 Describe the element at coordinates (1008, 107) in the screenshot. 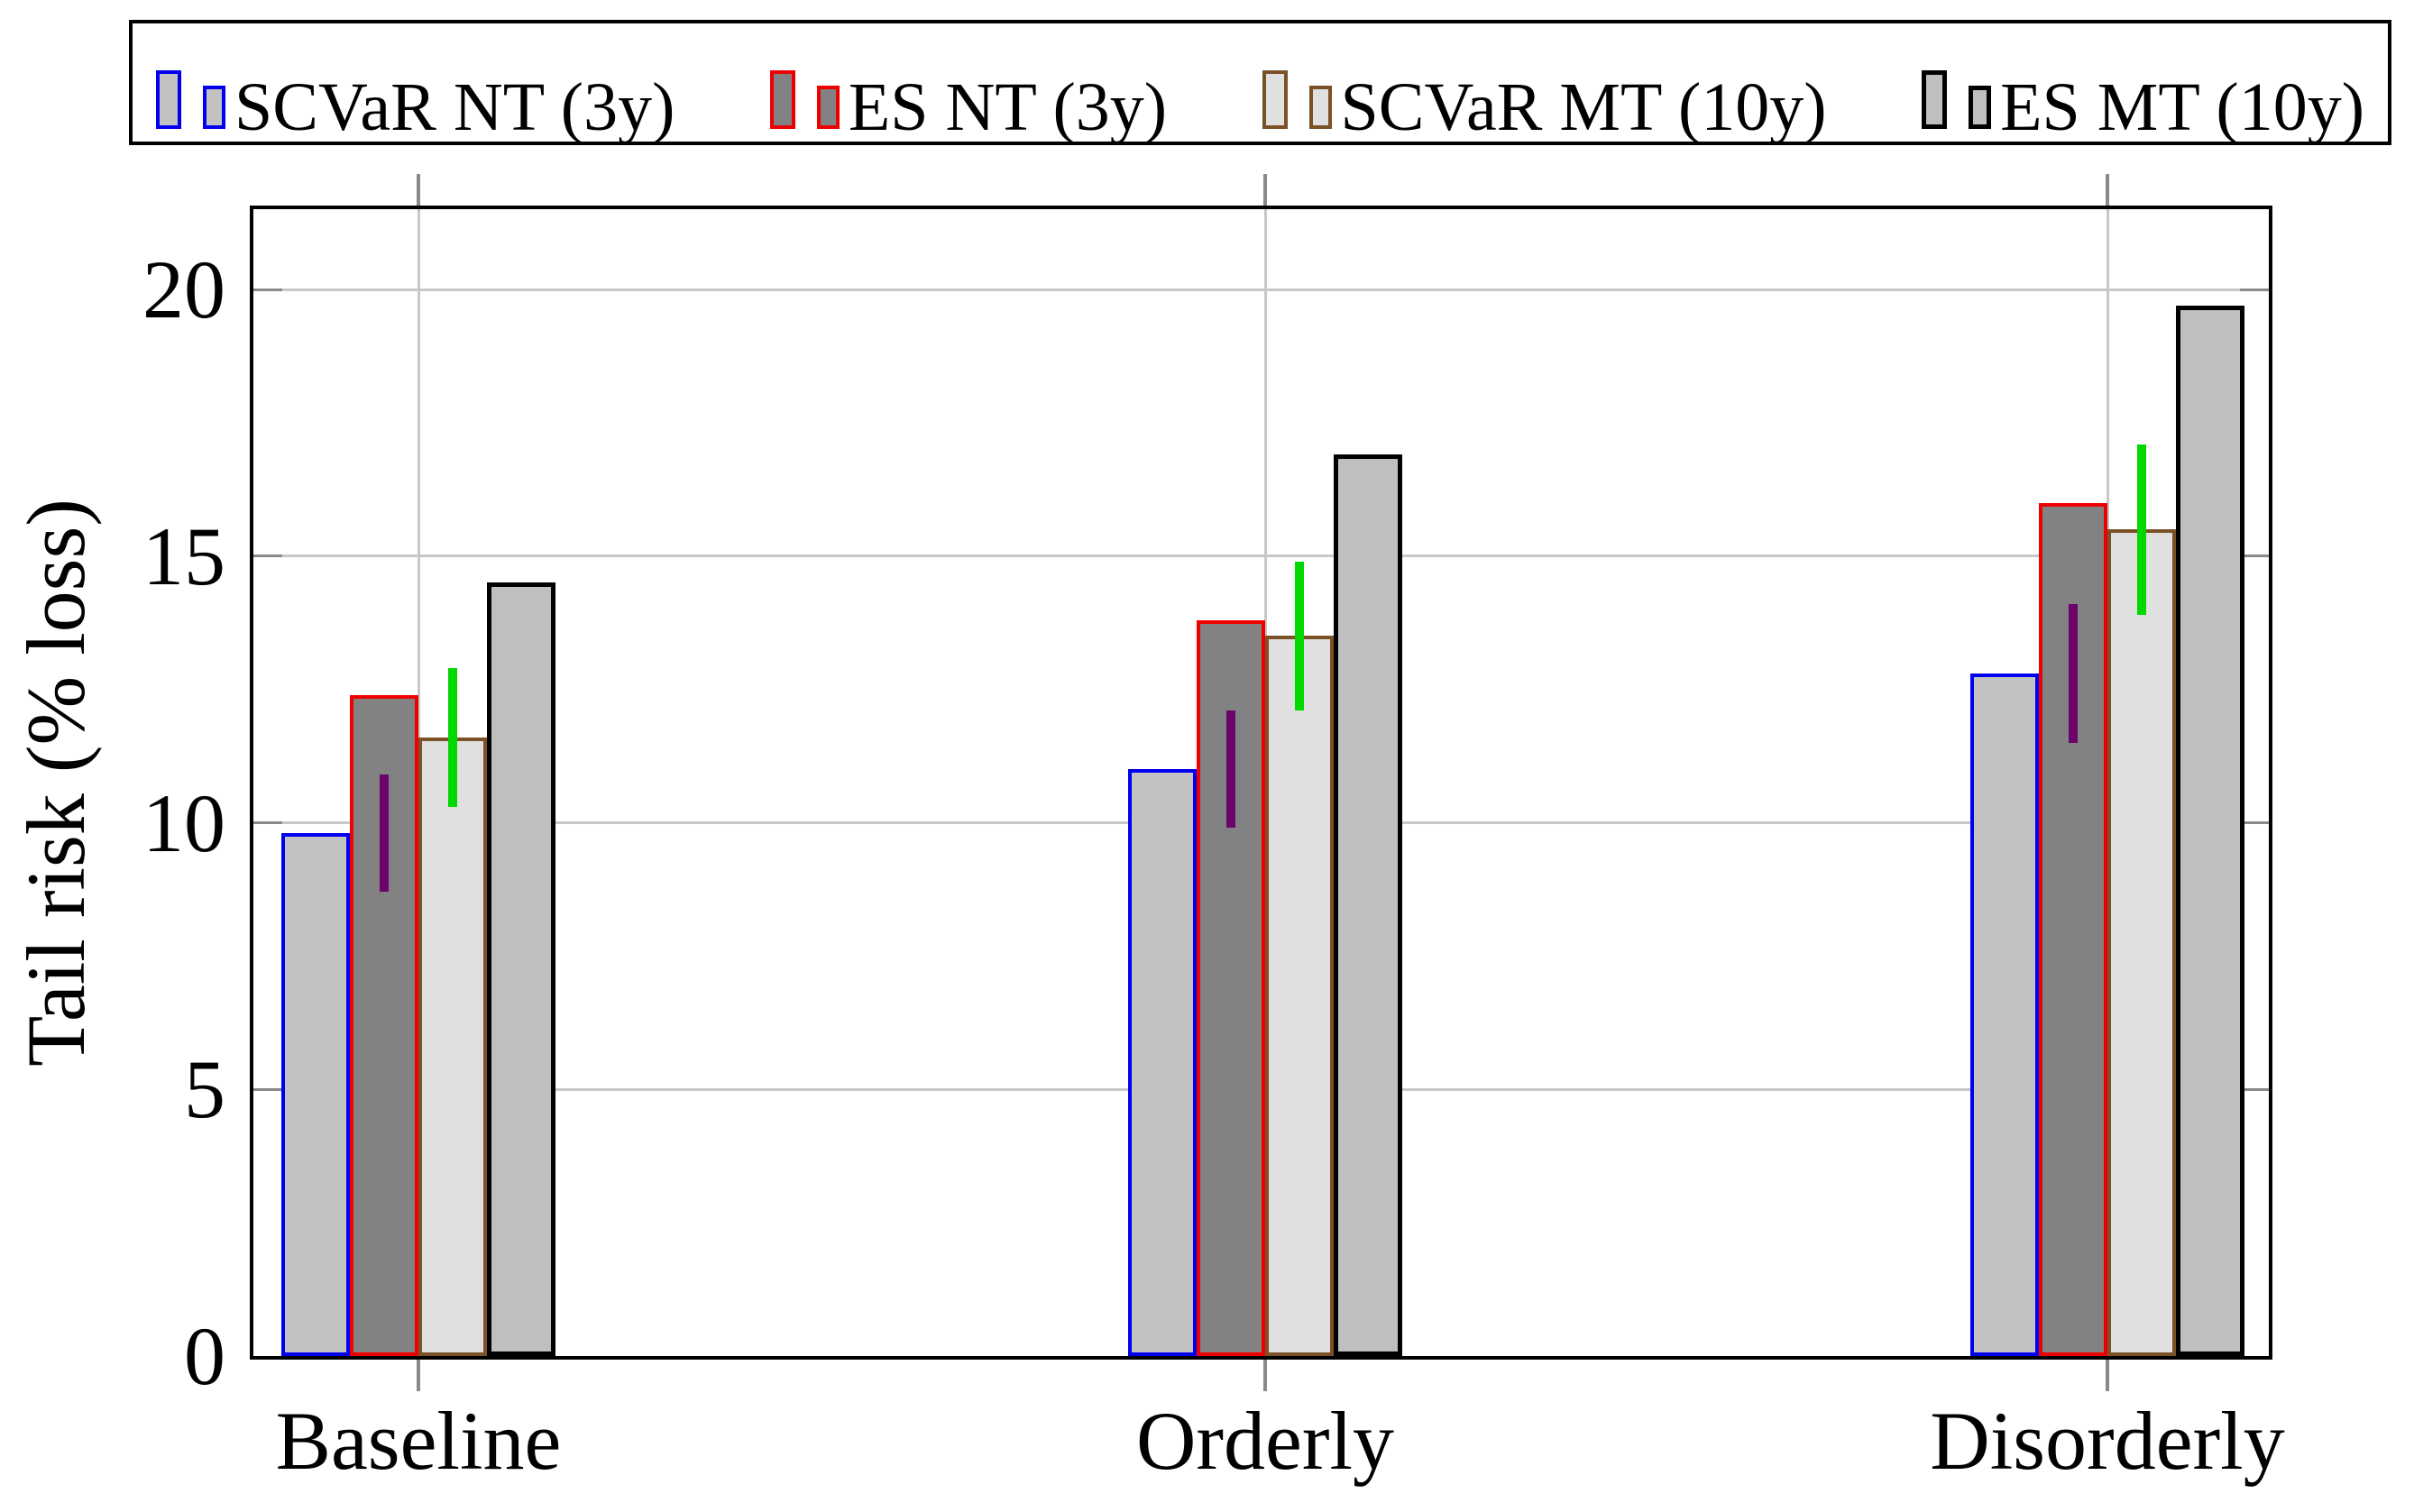

I see `legend-label: ES NT (3y)` at that location.